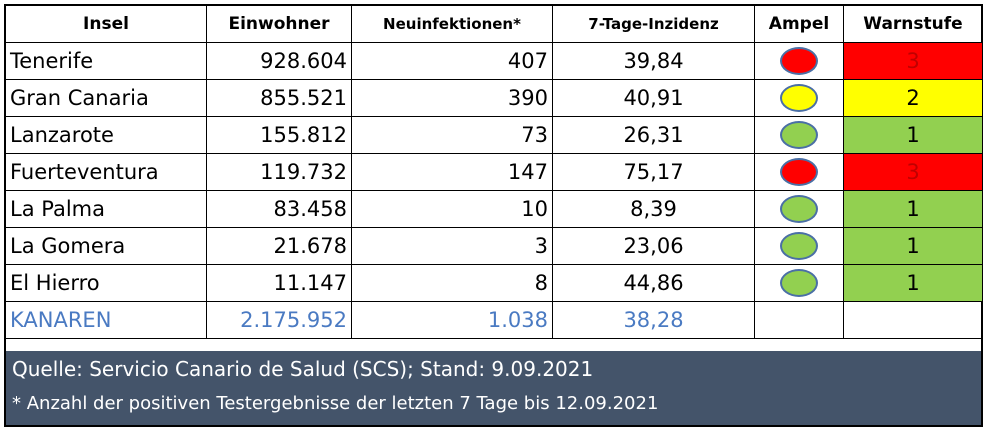 The height and width of the screenshot is (433, 991). I want to click on header-neuinfektionen: Neuinfektionen*, so click(452, 24).